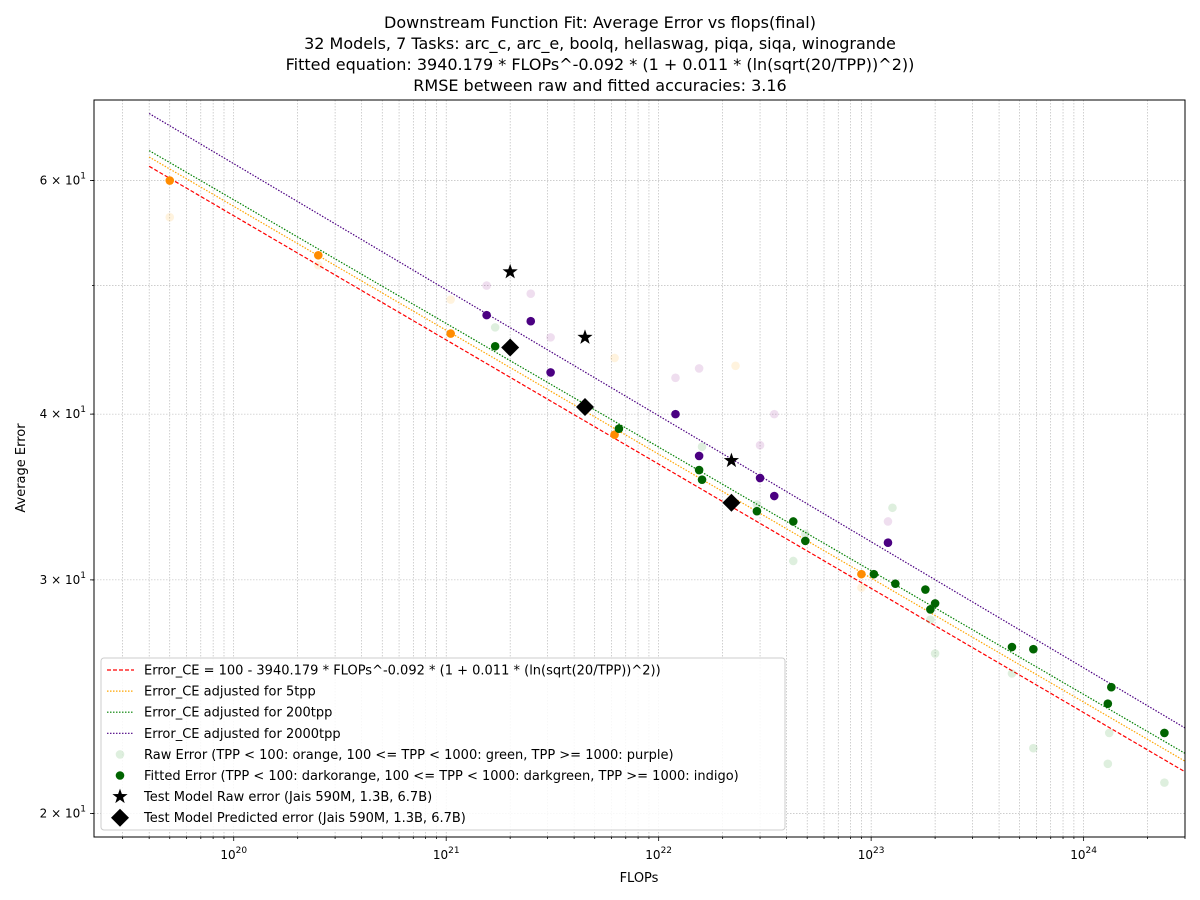 The width and height of the screenshot is (1200, 900). Describe the element at coordinates (120, 775) in the screenshot. I see `legend-fitted-marker` at that location.